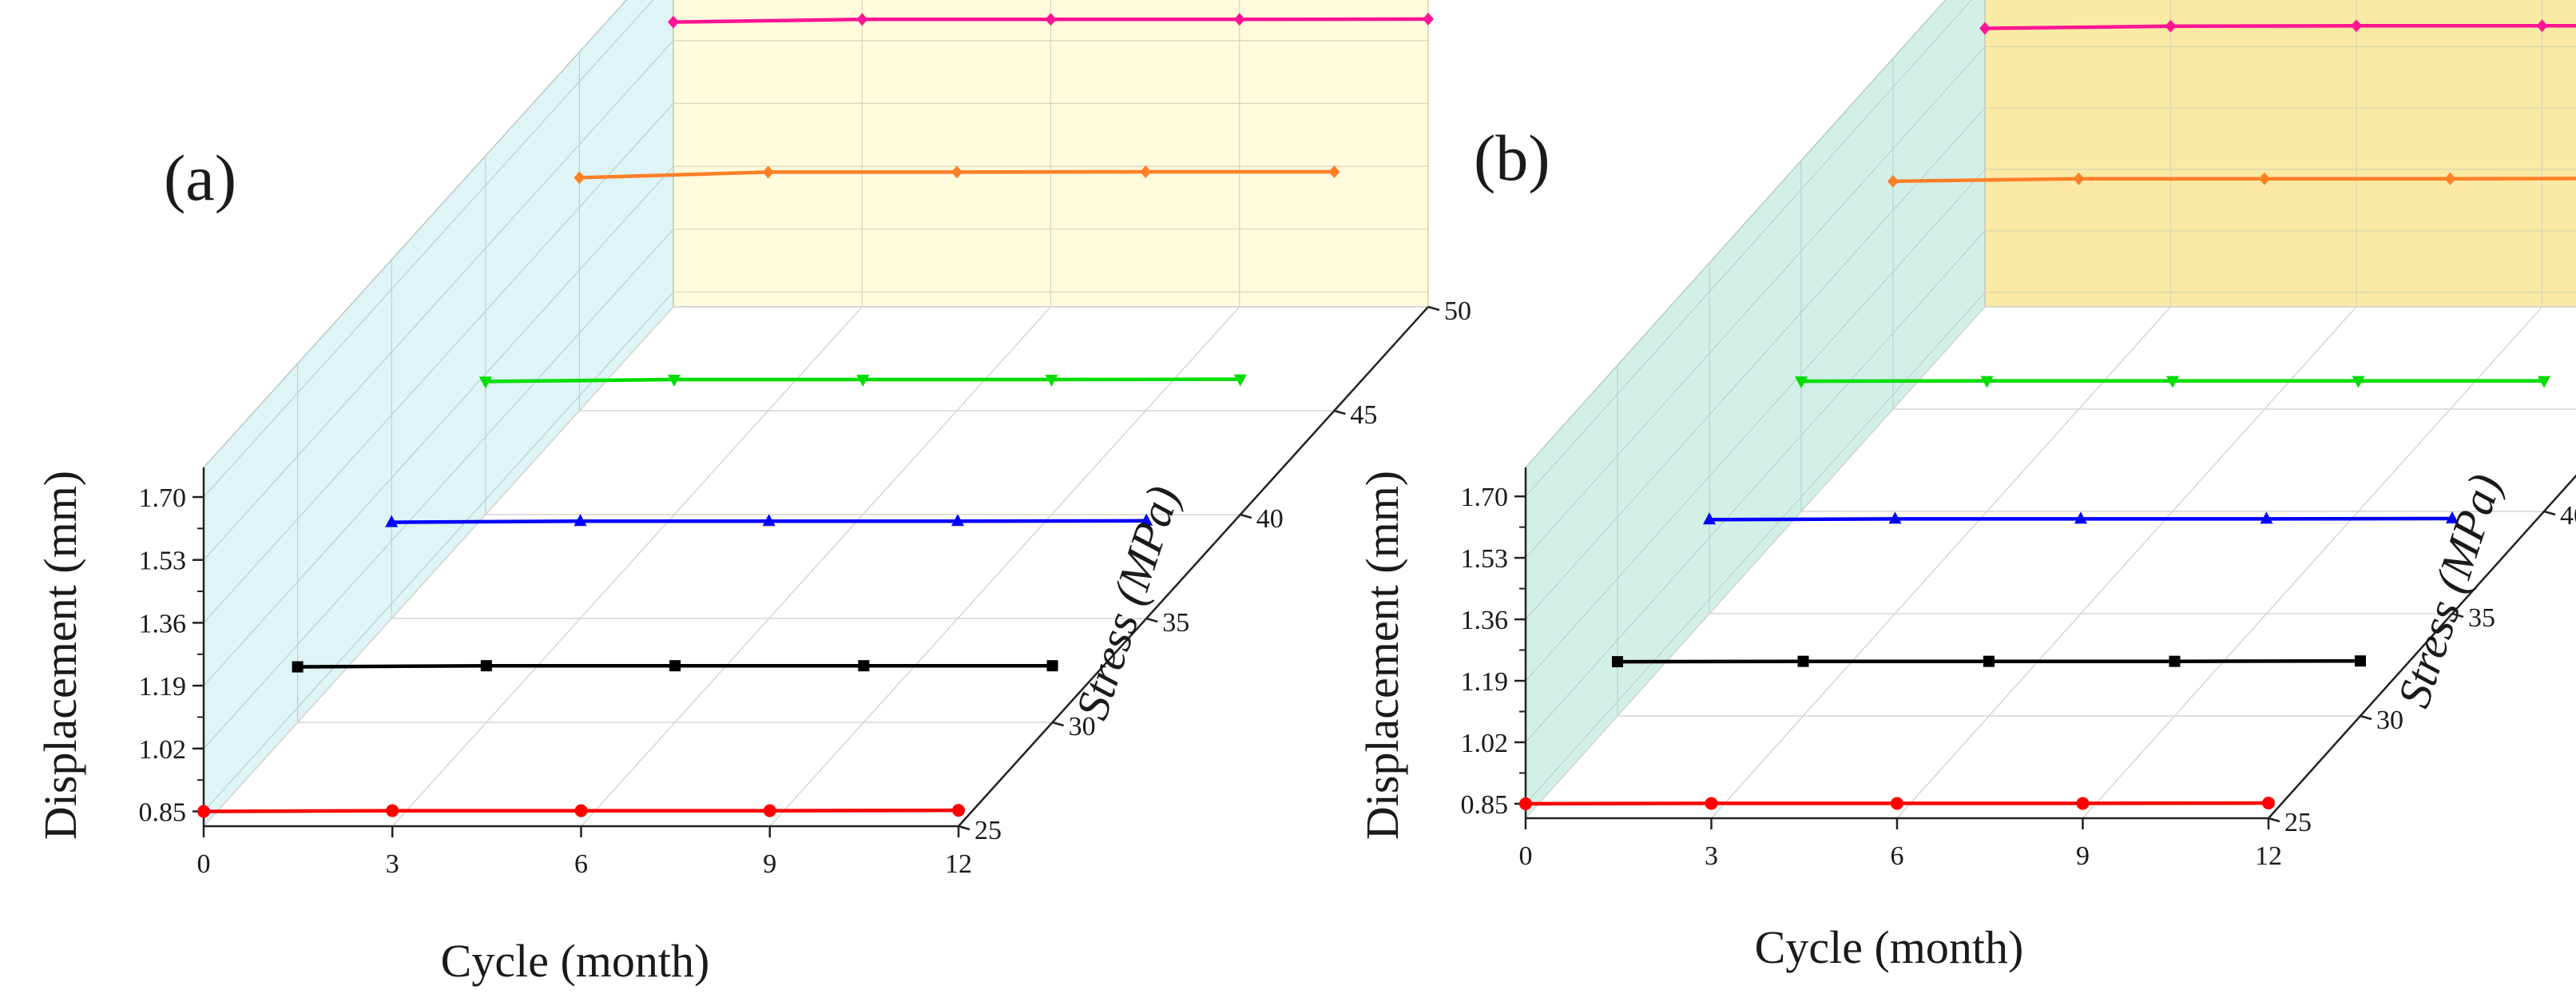 This screenshot has height=1006, width=2576. Describe the element at coordinates (1485, 497) in the screenshot. I see `y-tick-label-5: 1.70` at that location.